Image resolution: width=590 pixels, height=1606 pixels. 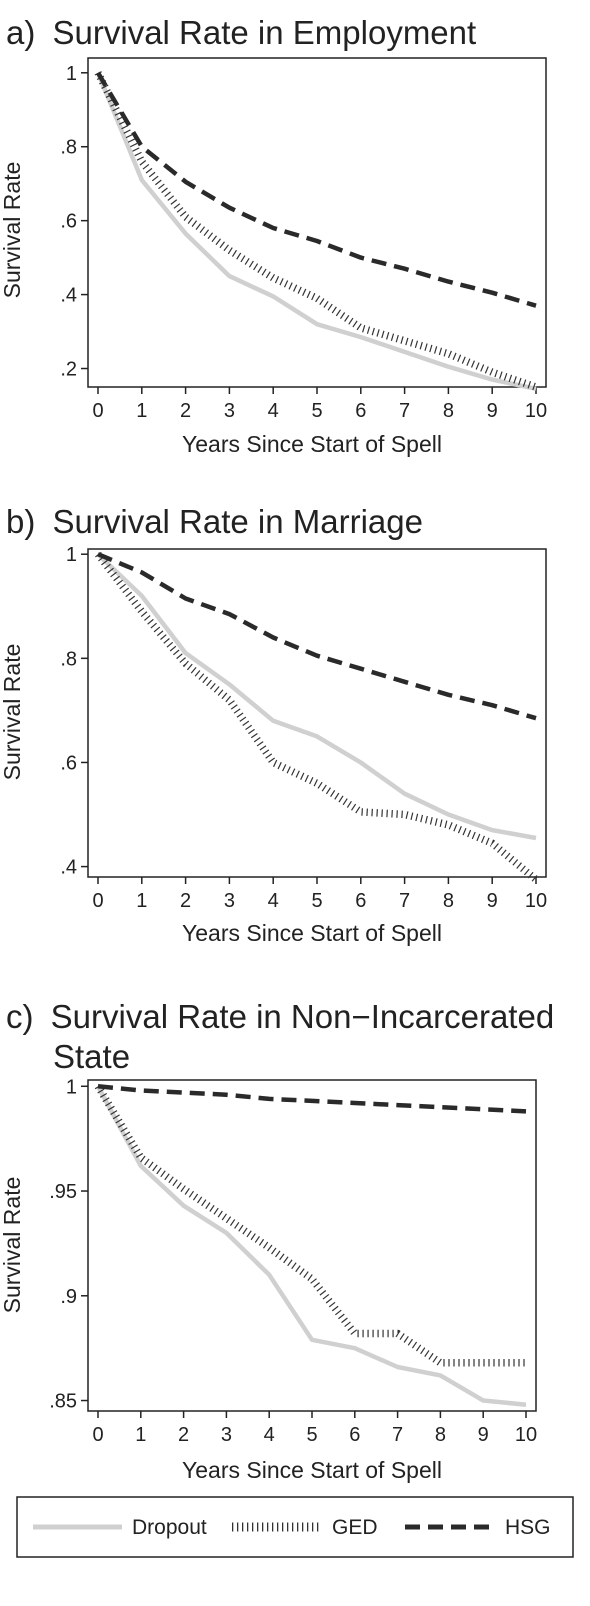 What do you see at coordinates (360, 901) in the screenshot?
I see `panel-b-xtick-label: 6` at bounding box center [360, 901].